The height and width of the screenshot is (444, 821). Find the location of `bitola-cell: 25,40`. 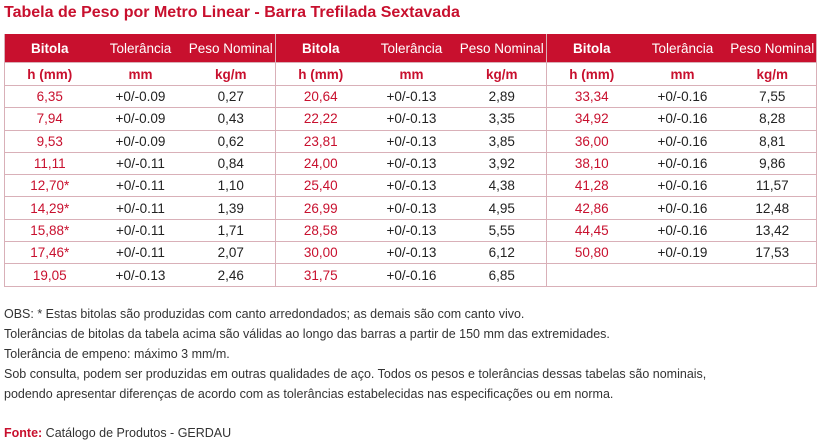

bitola-cell: 25,40 is located at coordinates (320, 186).